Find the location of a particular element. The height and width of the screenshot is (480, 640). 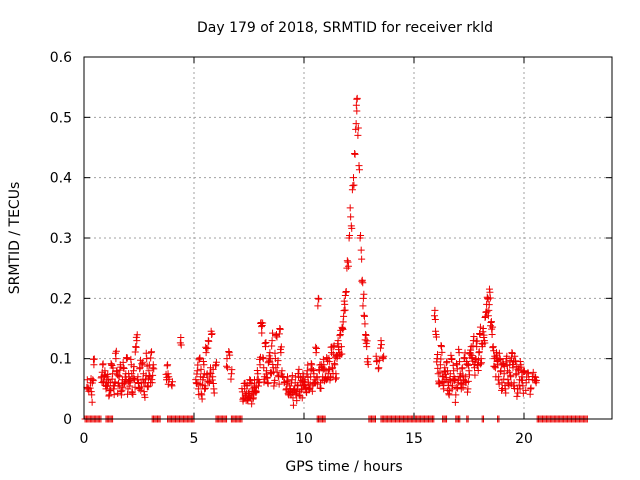

y-tick-label: 0.4 is located at coordinates (61, 179).